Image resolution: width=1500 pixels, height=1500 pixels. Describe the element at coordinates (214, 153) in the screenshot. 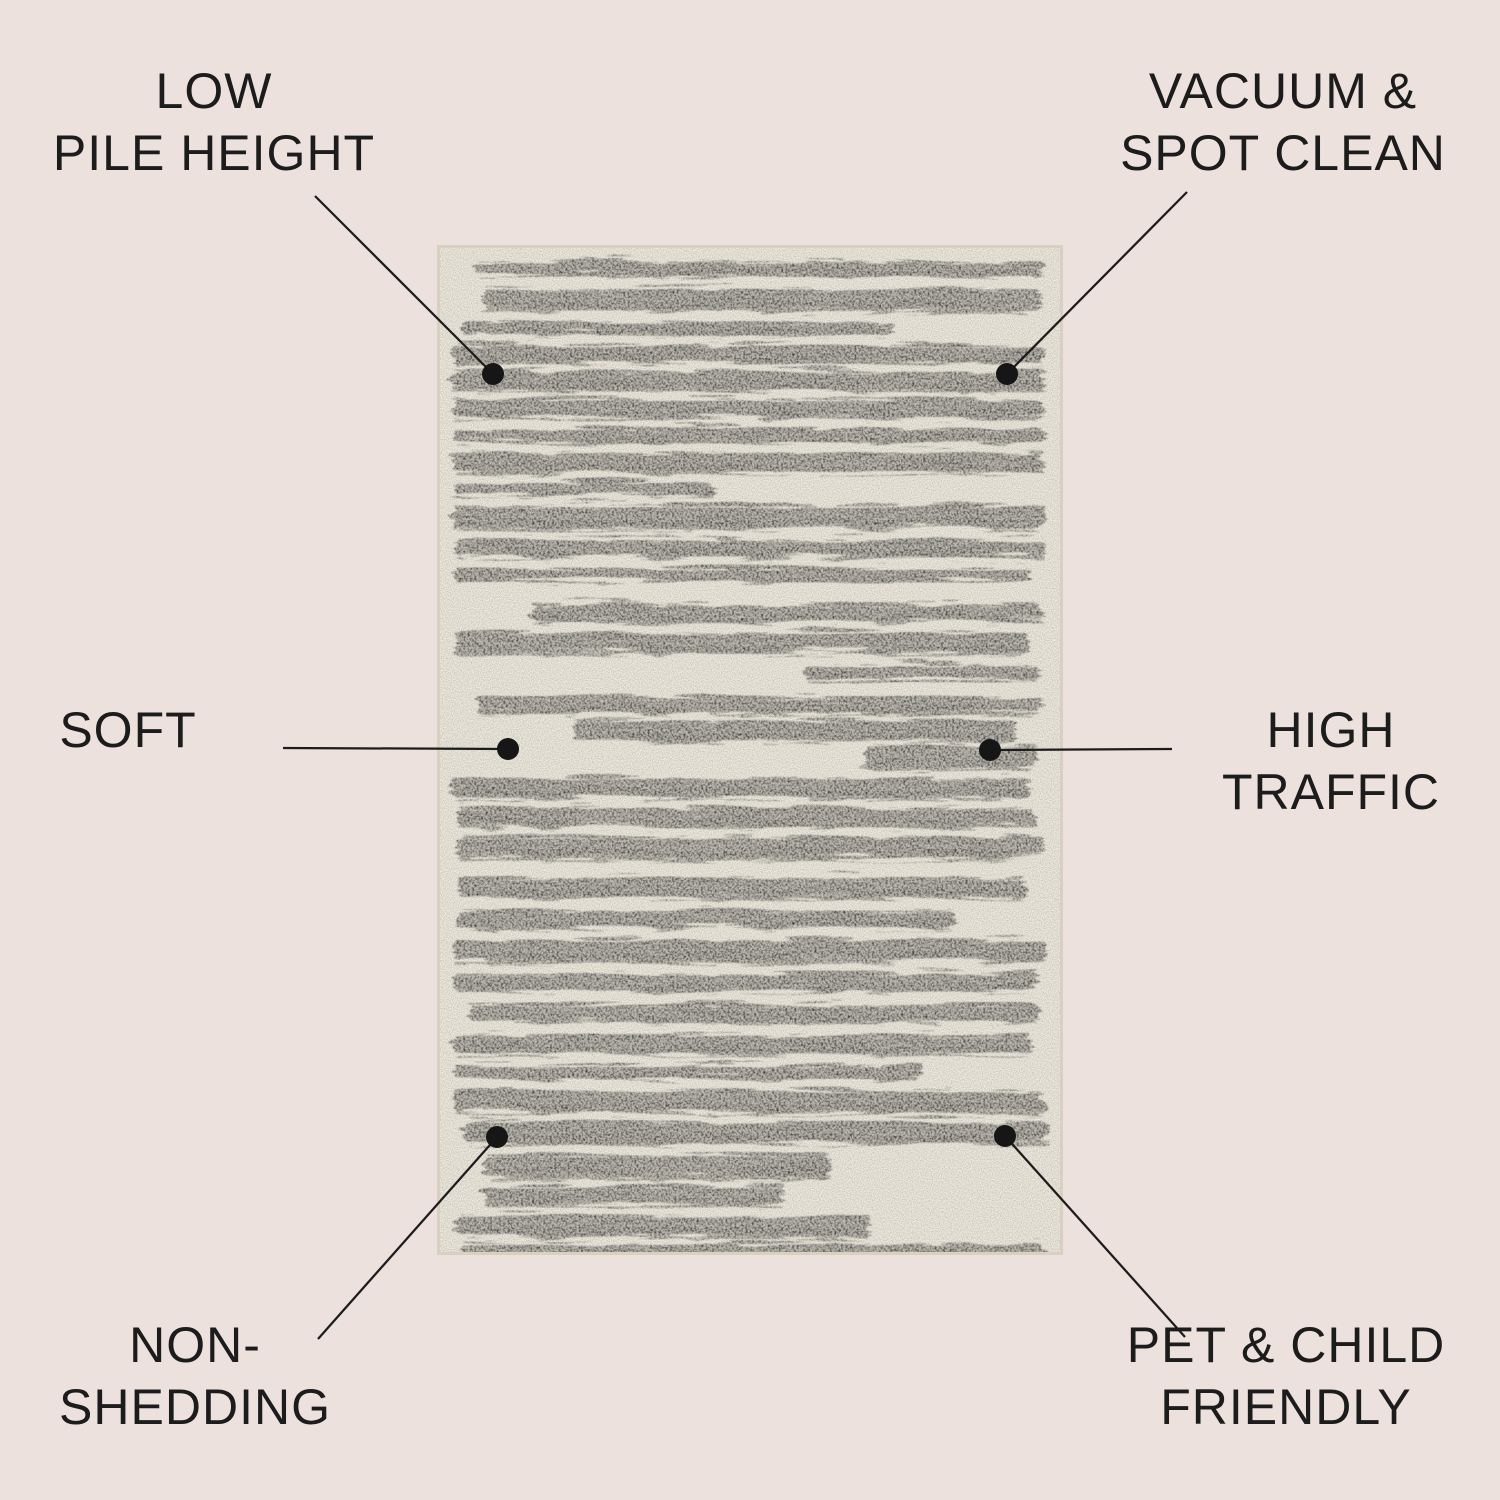

I see `label-line: PILE HEIGHT` at that location.